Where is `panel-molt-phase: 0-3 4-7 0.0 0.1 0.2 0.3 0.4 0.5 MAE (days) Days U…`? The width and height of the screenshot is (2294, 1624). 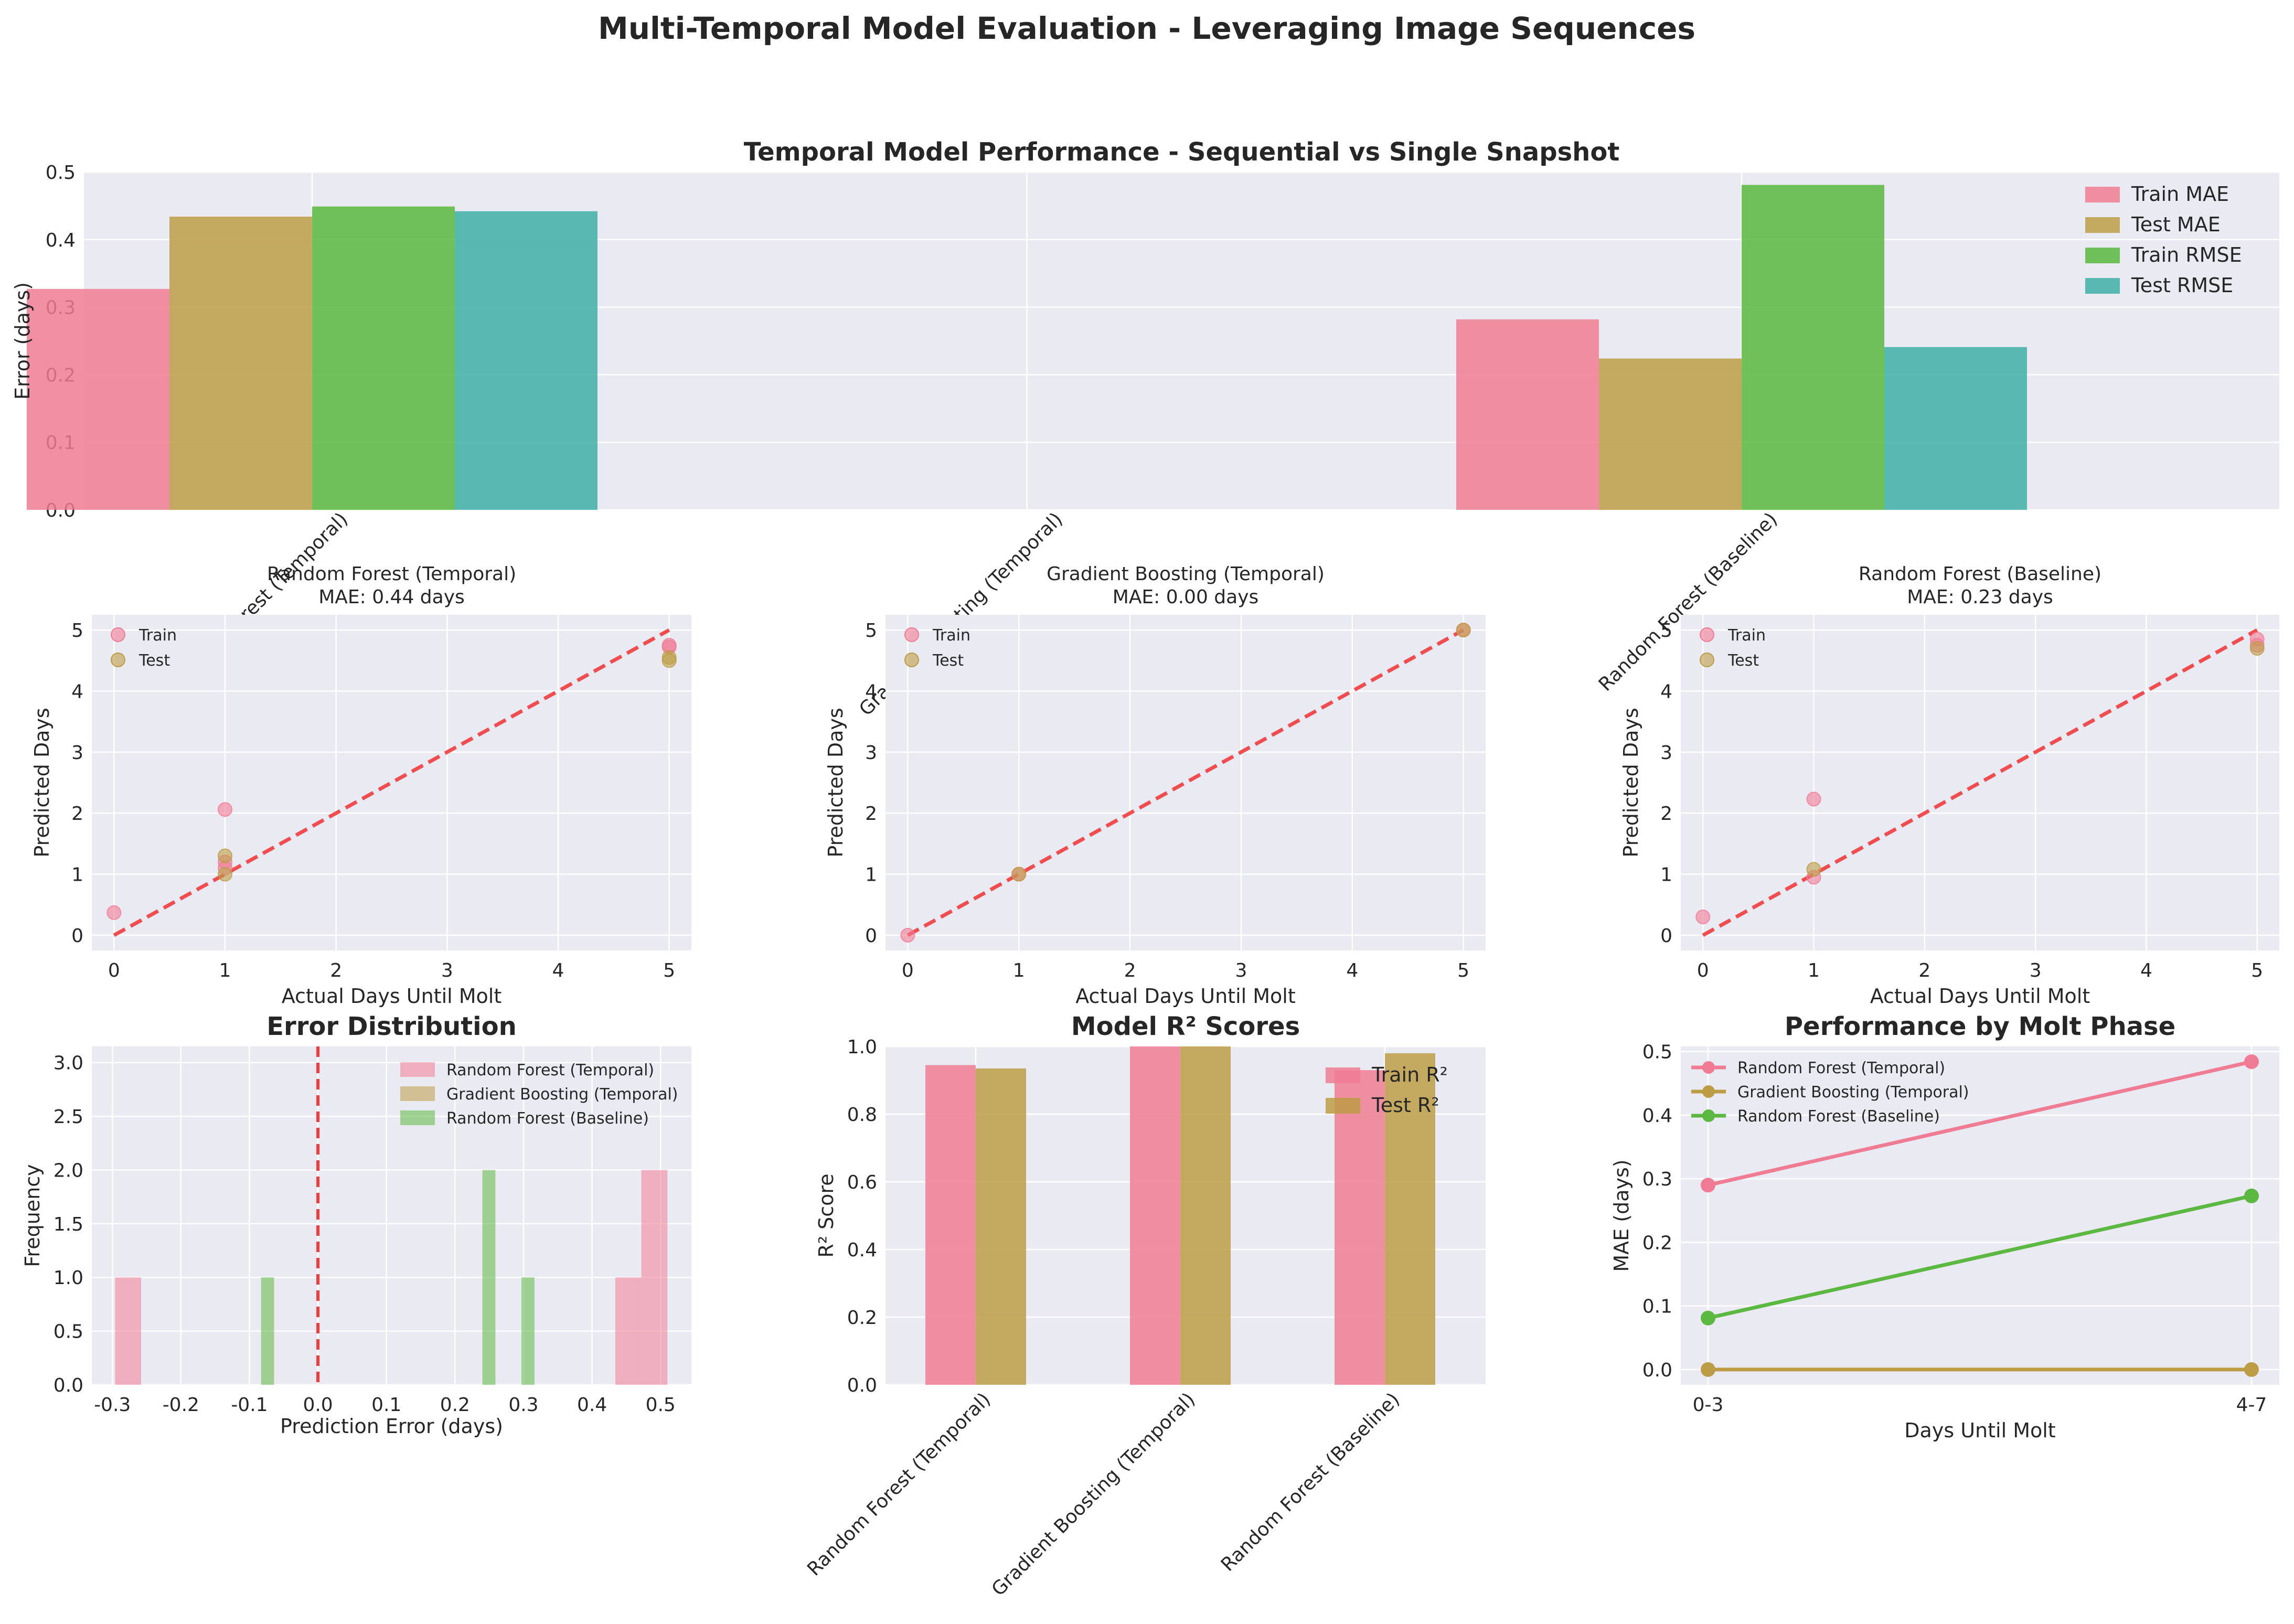 panel-molt-phase: 0-3 4-7 0.0 0.1 0.2 0.3 0.4 0.5 MAE (days) Days U… is located at coordinates (1945, 1227).